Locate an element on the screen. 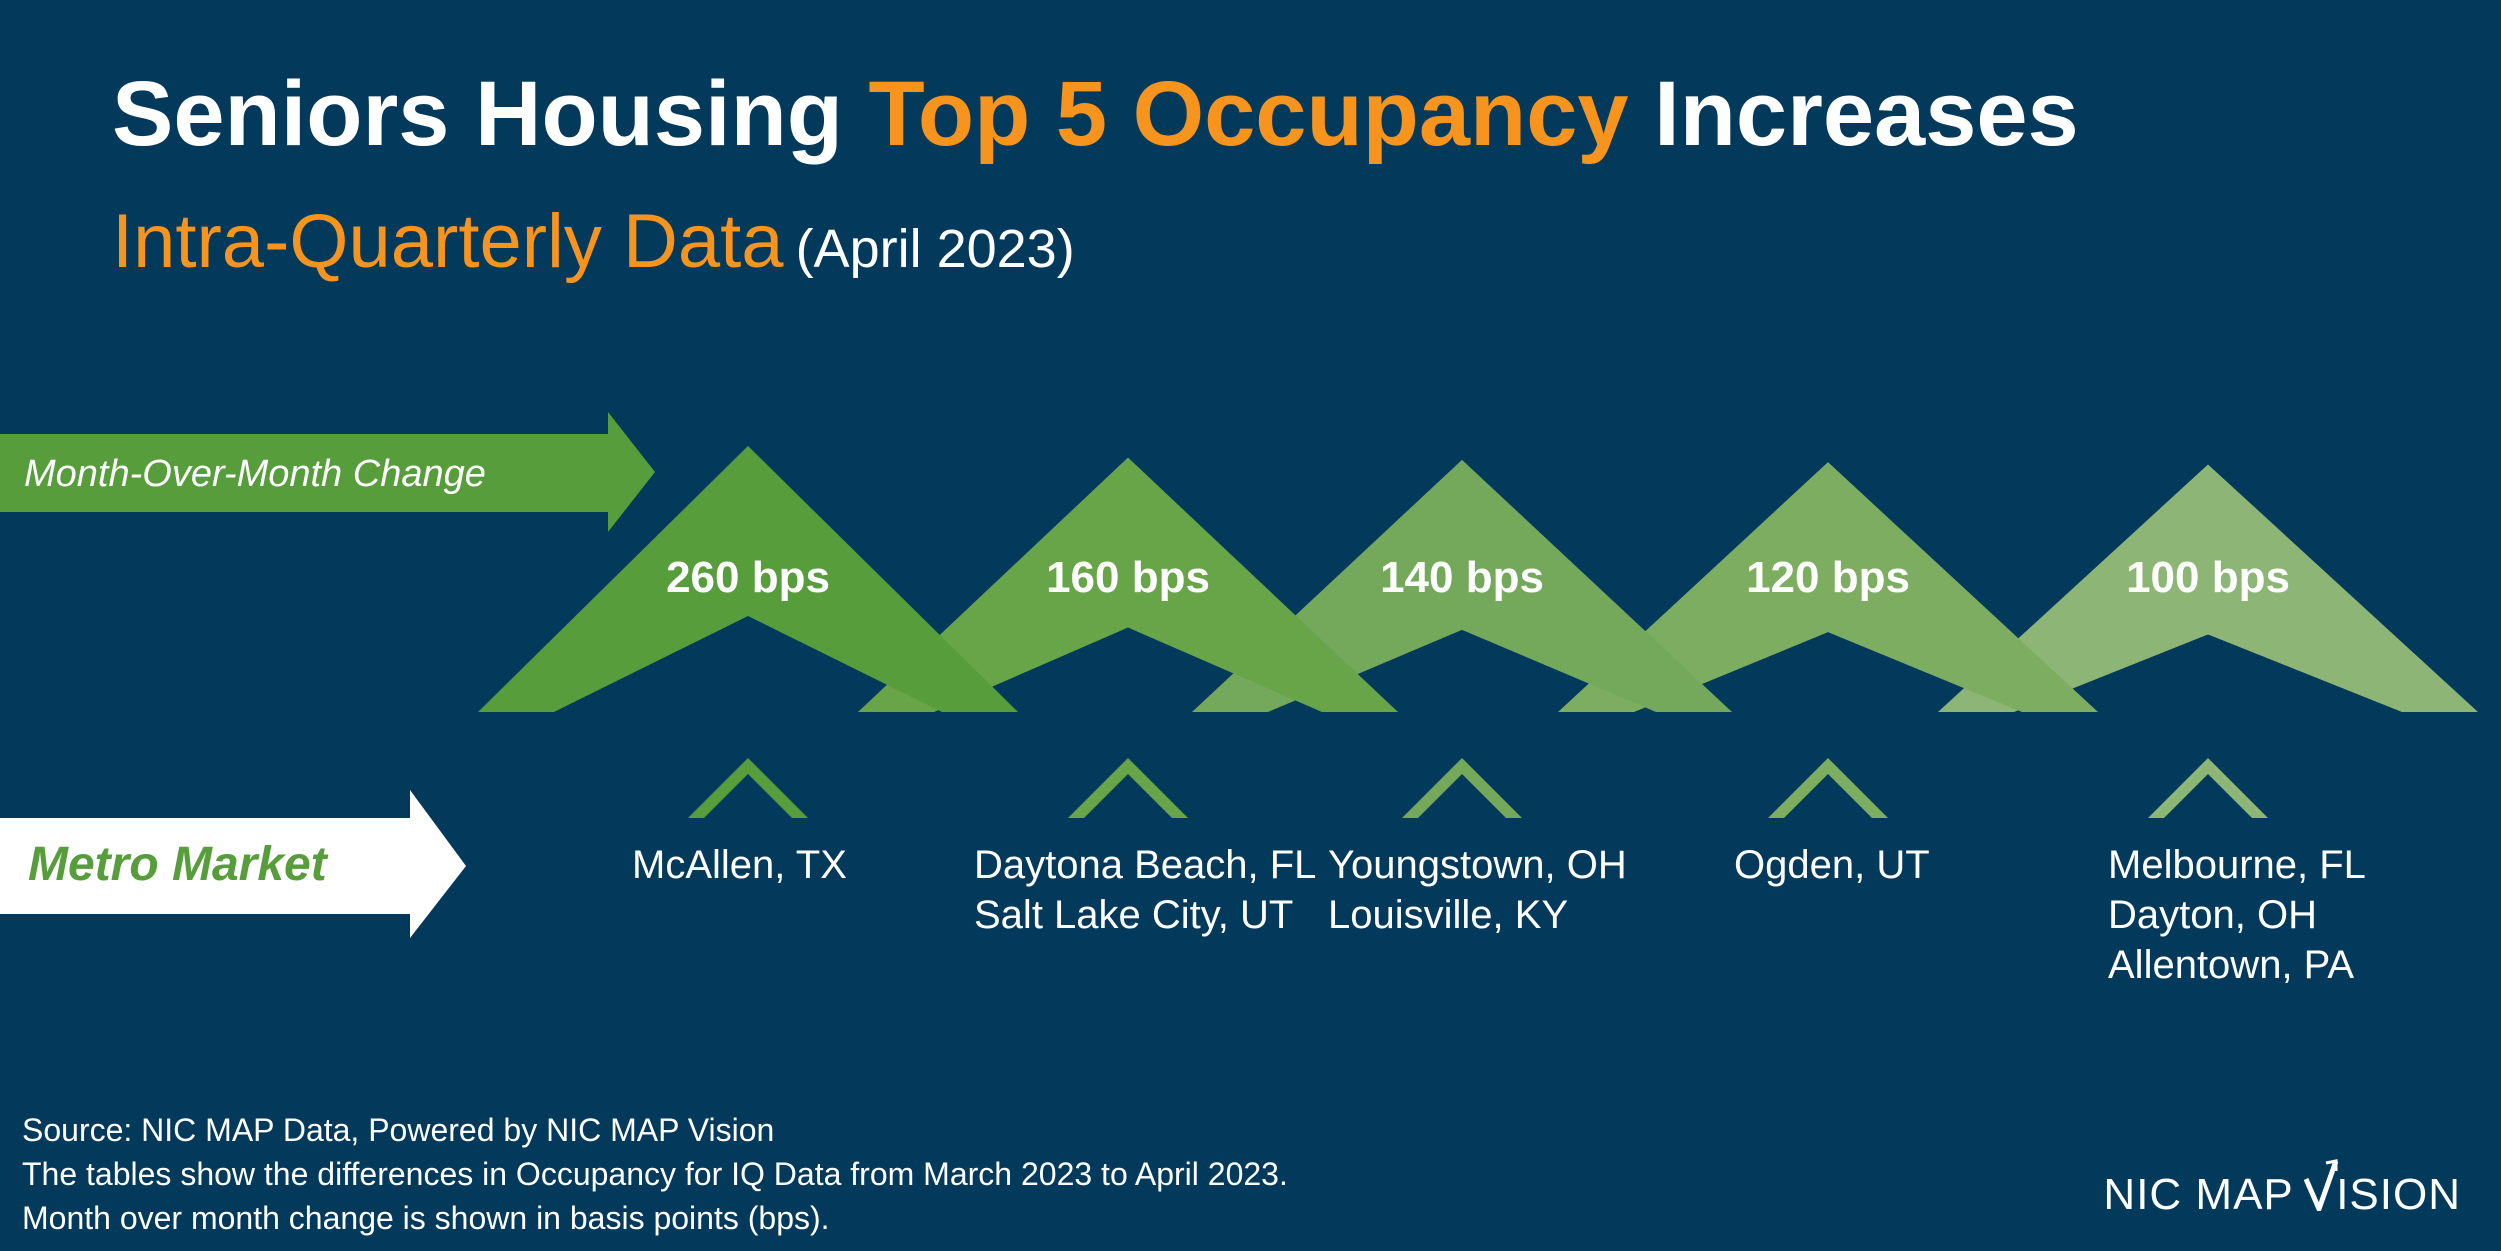  logo-v-check-icon is located at coordinates (2321, 1185).